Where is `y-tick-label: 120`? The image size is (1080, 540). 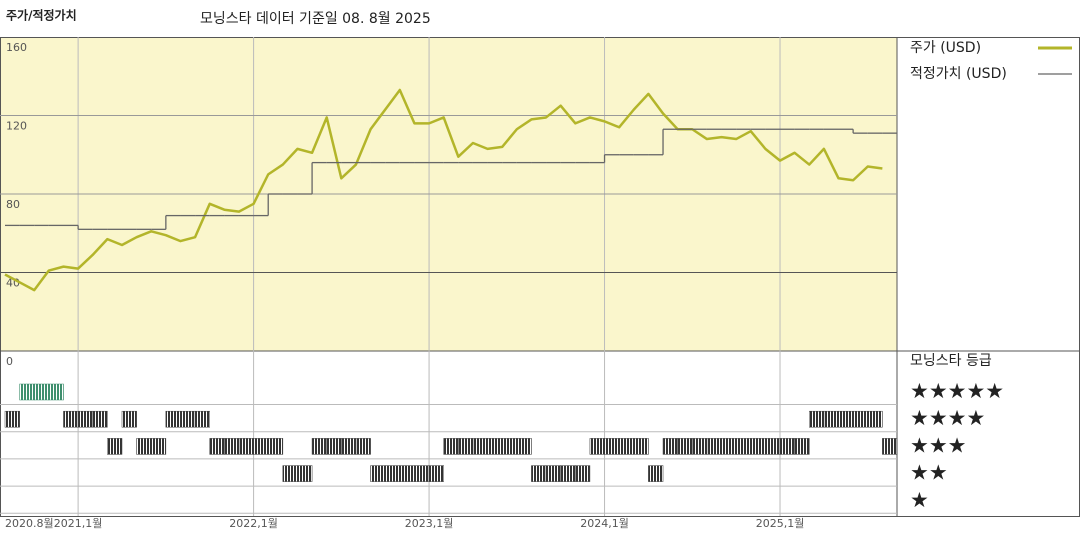 y-tick-label: 120 is located at coordinates (16, 126).